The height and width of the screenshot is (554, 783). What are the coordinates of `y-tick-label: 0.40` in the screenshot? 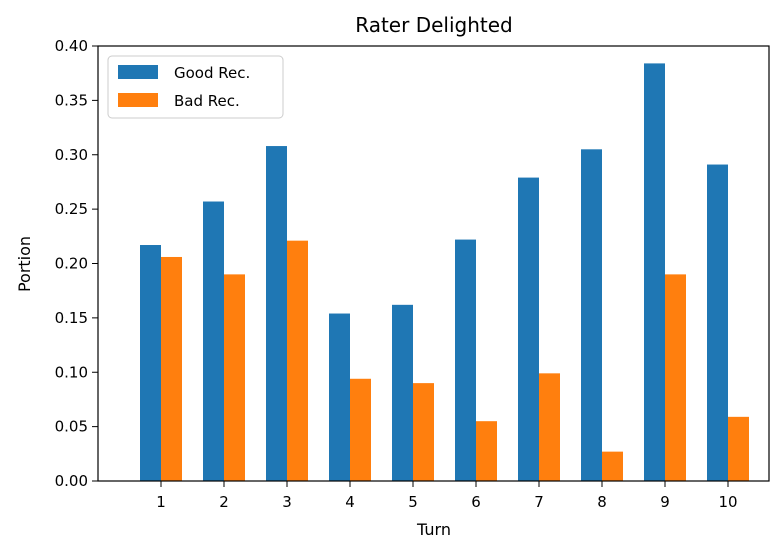 It's located at (71, 46).